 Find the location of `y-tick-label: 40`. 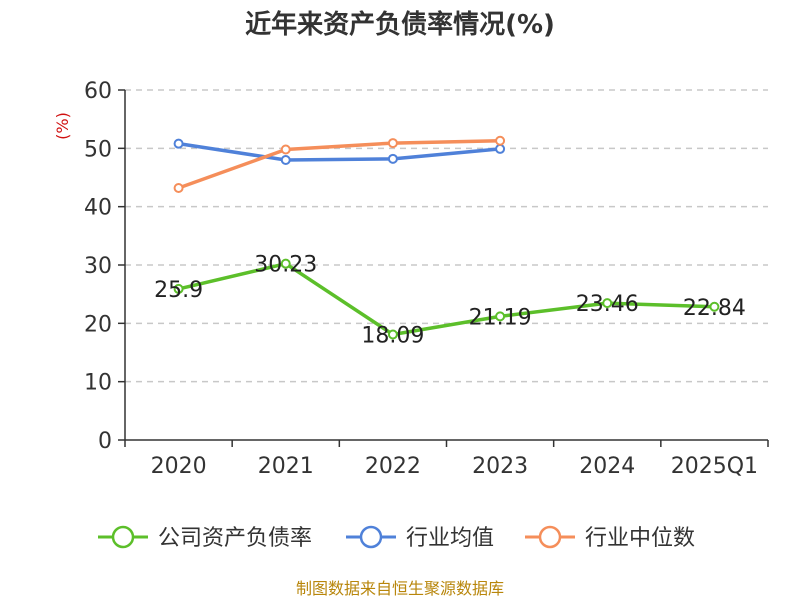

y-tick-label: 40 is located at coordinates (98, 208).